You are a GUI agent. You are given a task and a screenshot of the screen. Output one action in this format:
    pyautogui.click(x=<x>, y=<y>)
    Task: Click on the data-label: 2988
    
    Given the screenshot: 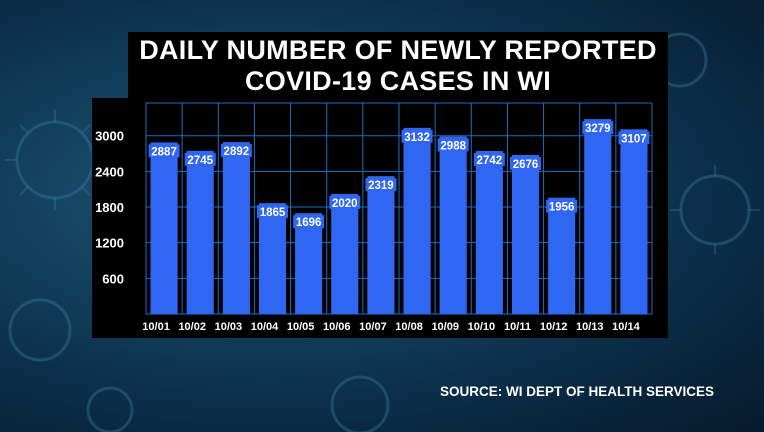 What is the action you would take?
    pyautogui.click(x=453, y=146)
    